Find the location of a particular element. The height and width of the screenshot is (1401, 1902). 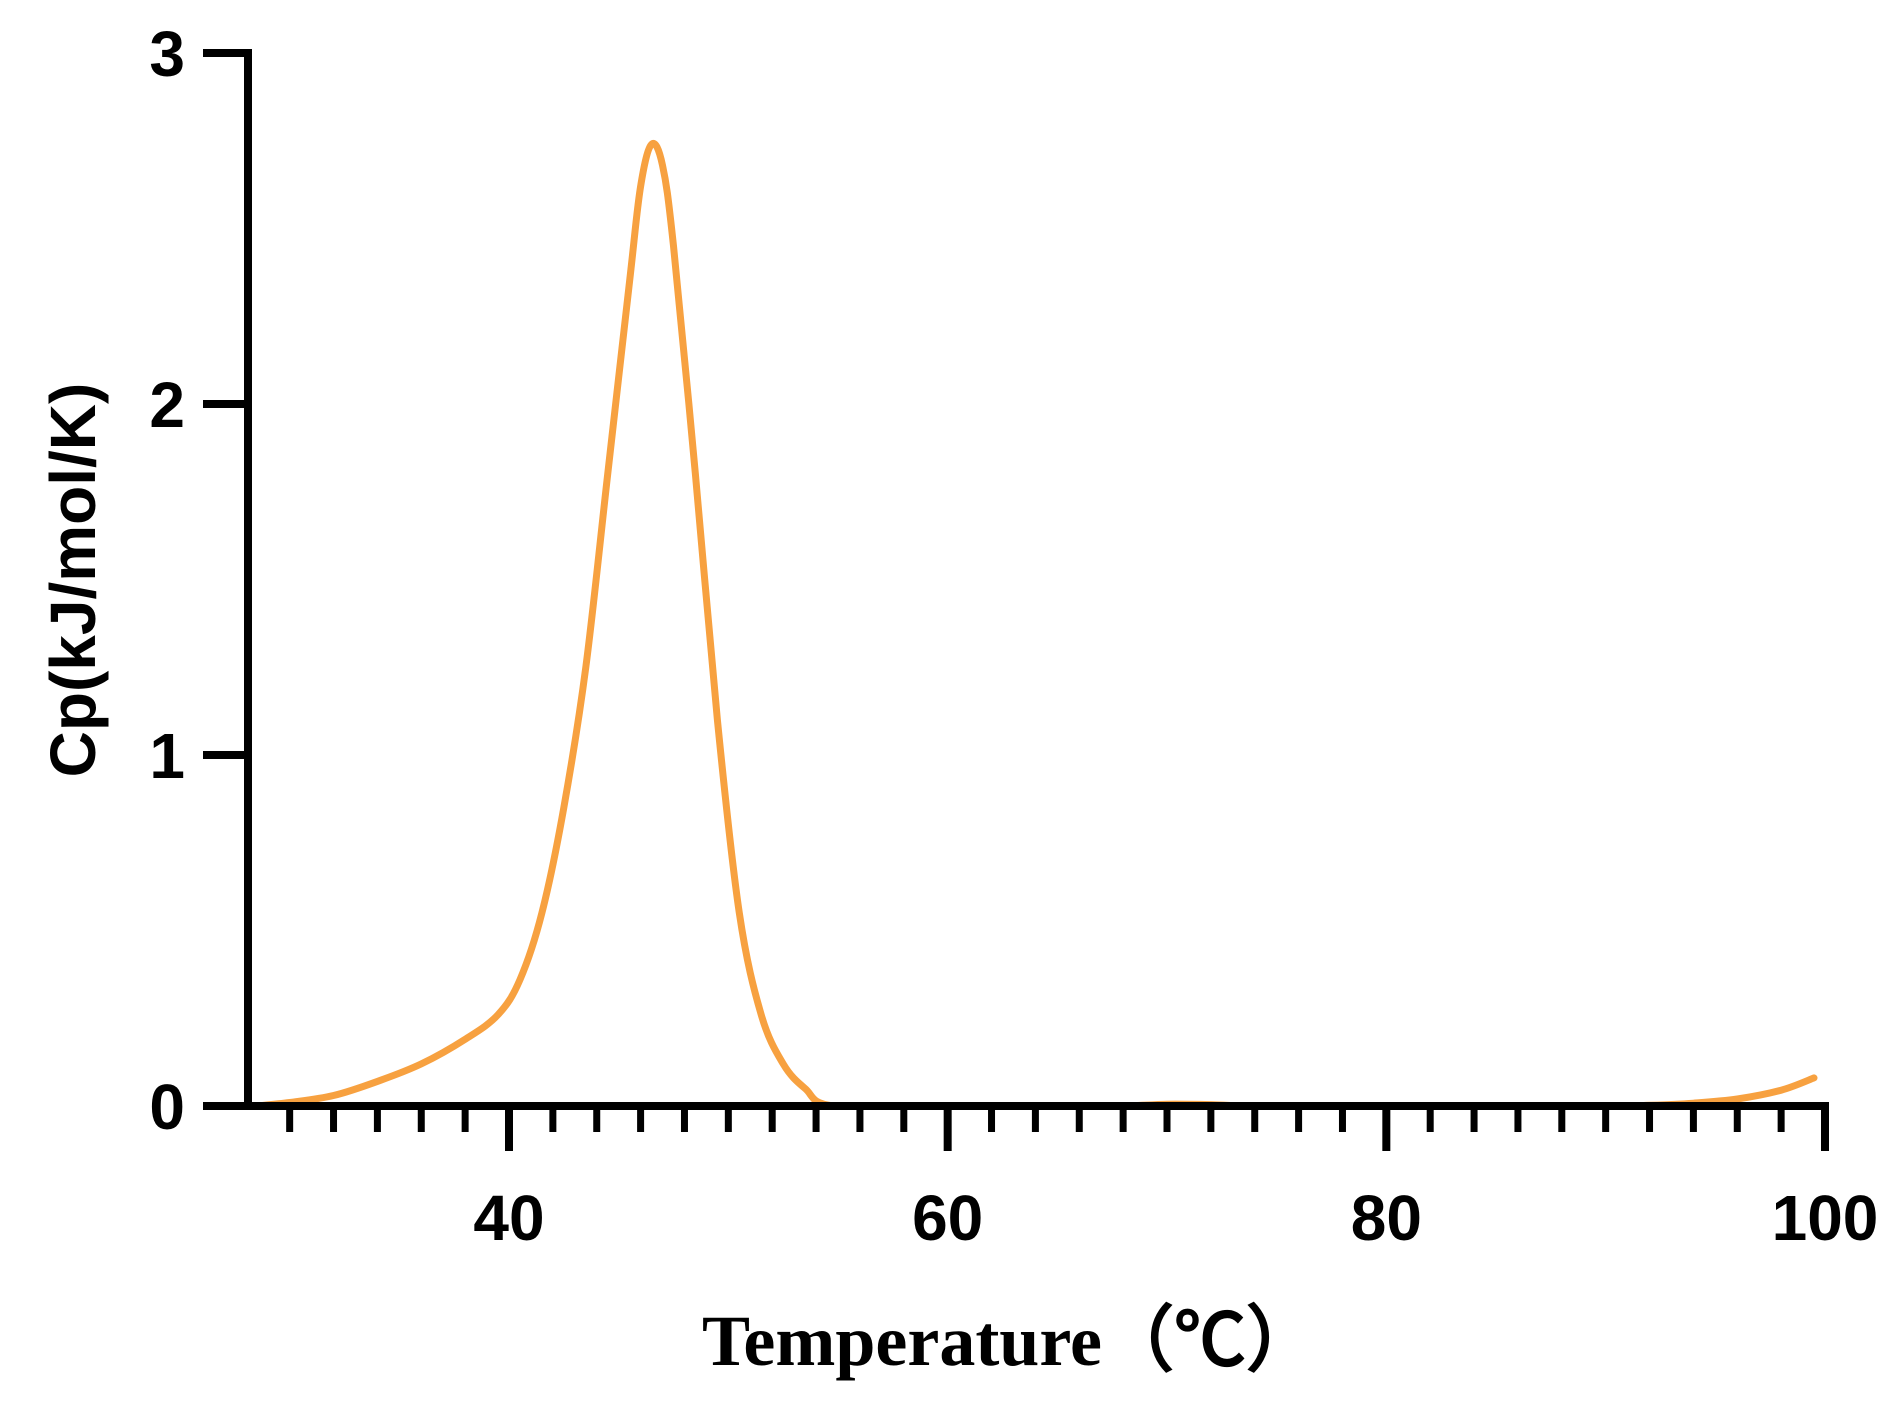

y-tick-label: 0 is located at coordinates (167, 1107).